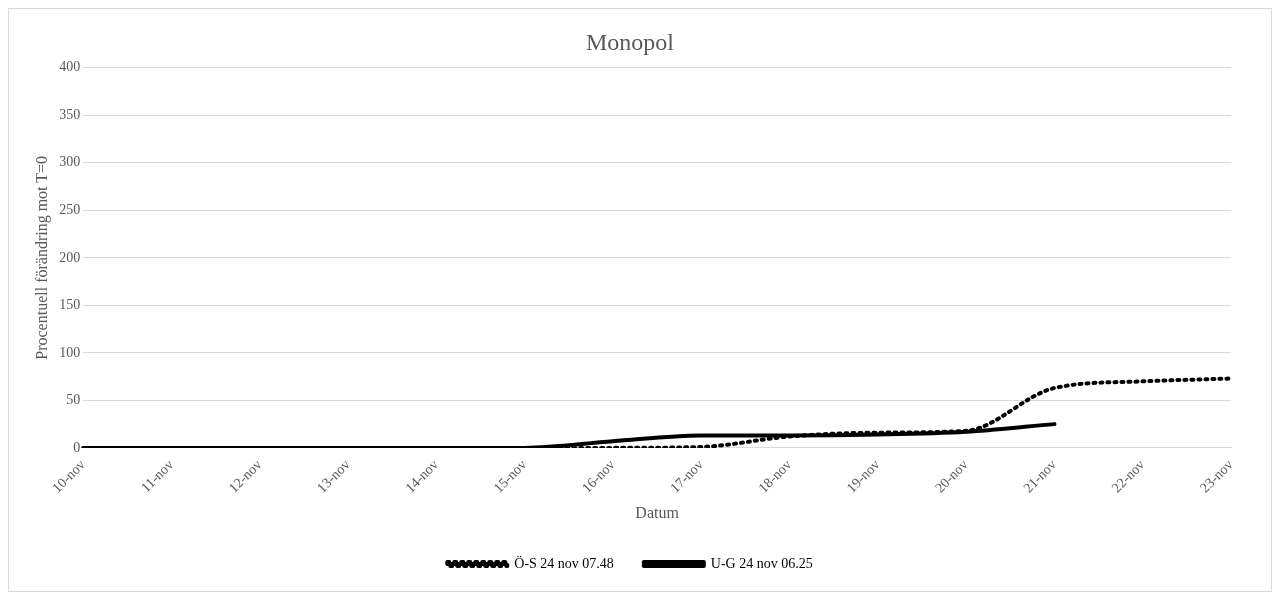 The width and height of the screenshot is (1284, 606). I want to click on y-tick-label: 50, so click(73, 400).